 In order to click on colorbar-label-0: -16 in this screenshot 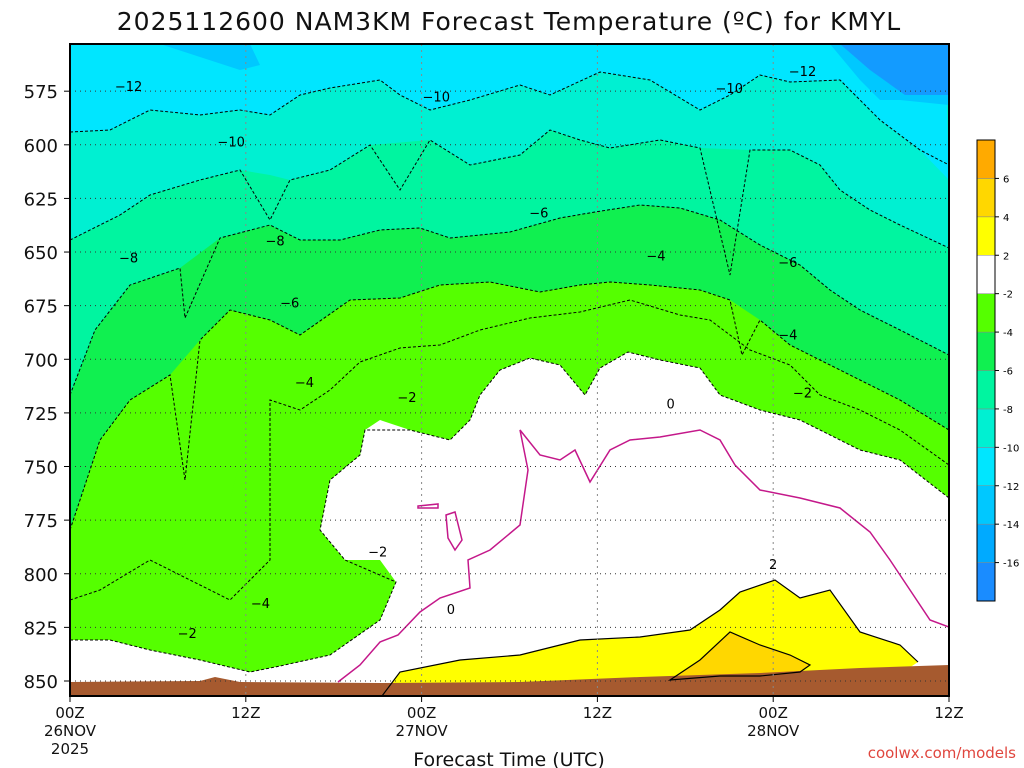, I will do `click(1011, 564)`.